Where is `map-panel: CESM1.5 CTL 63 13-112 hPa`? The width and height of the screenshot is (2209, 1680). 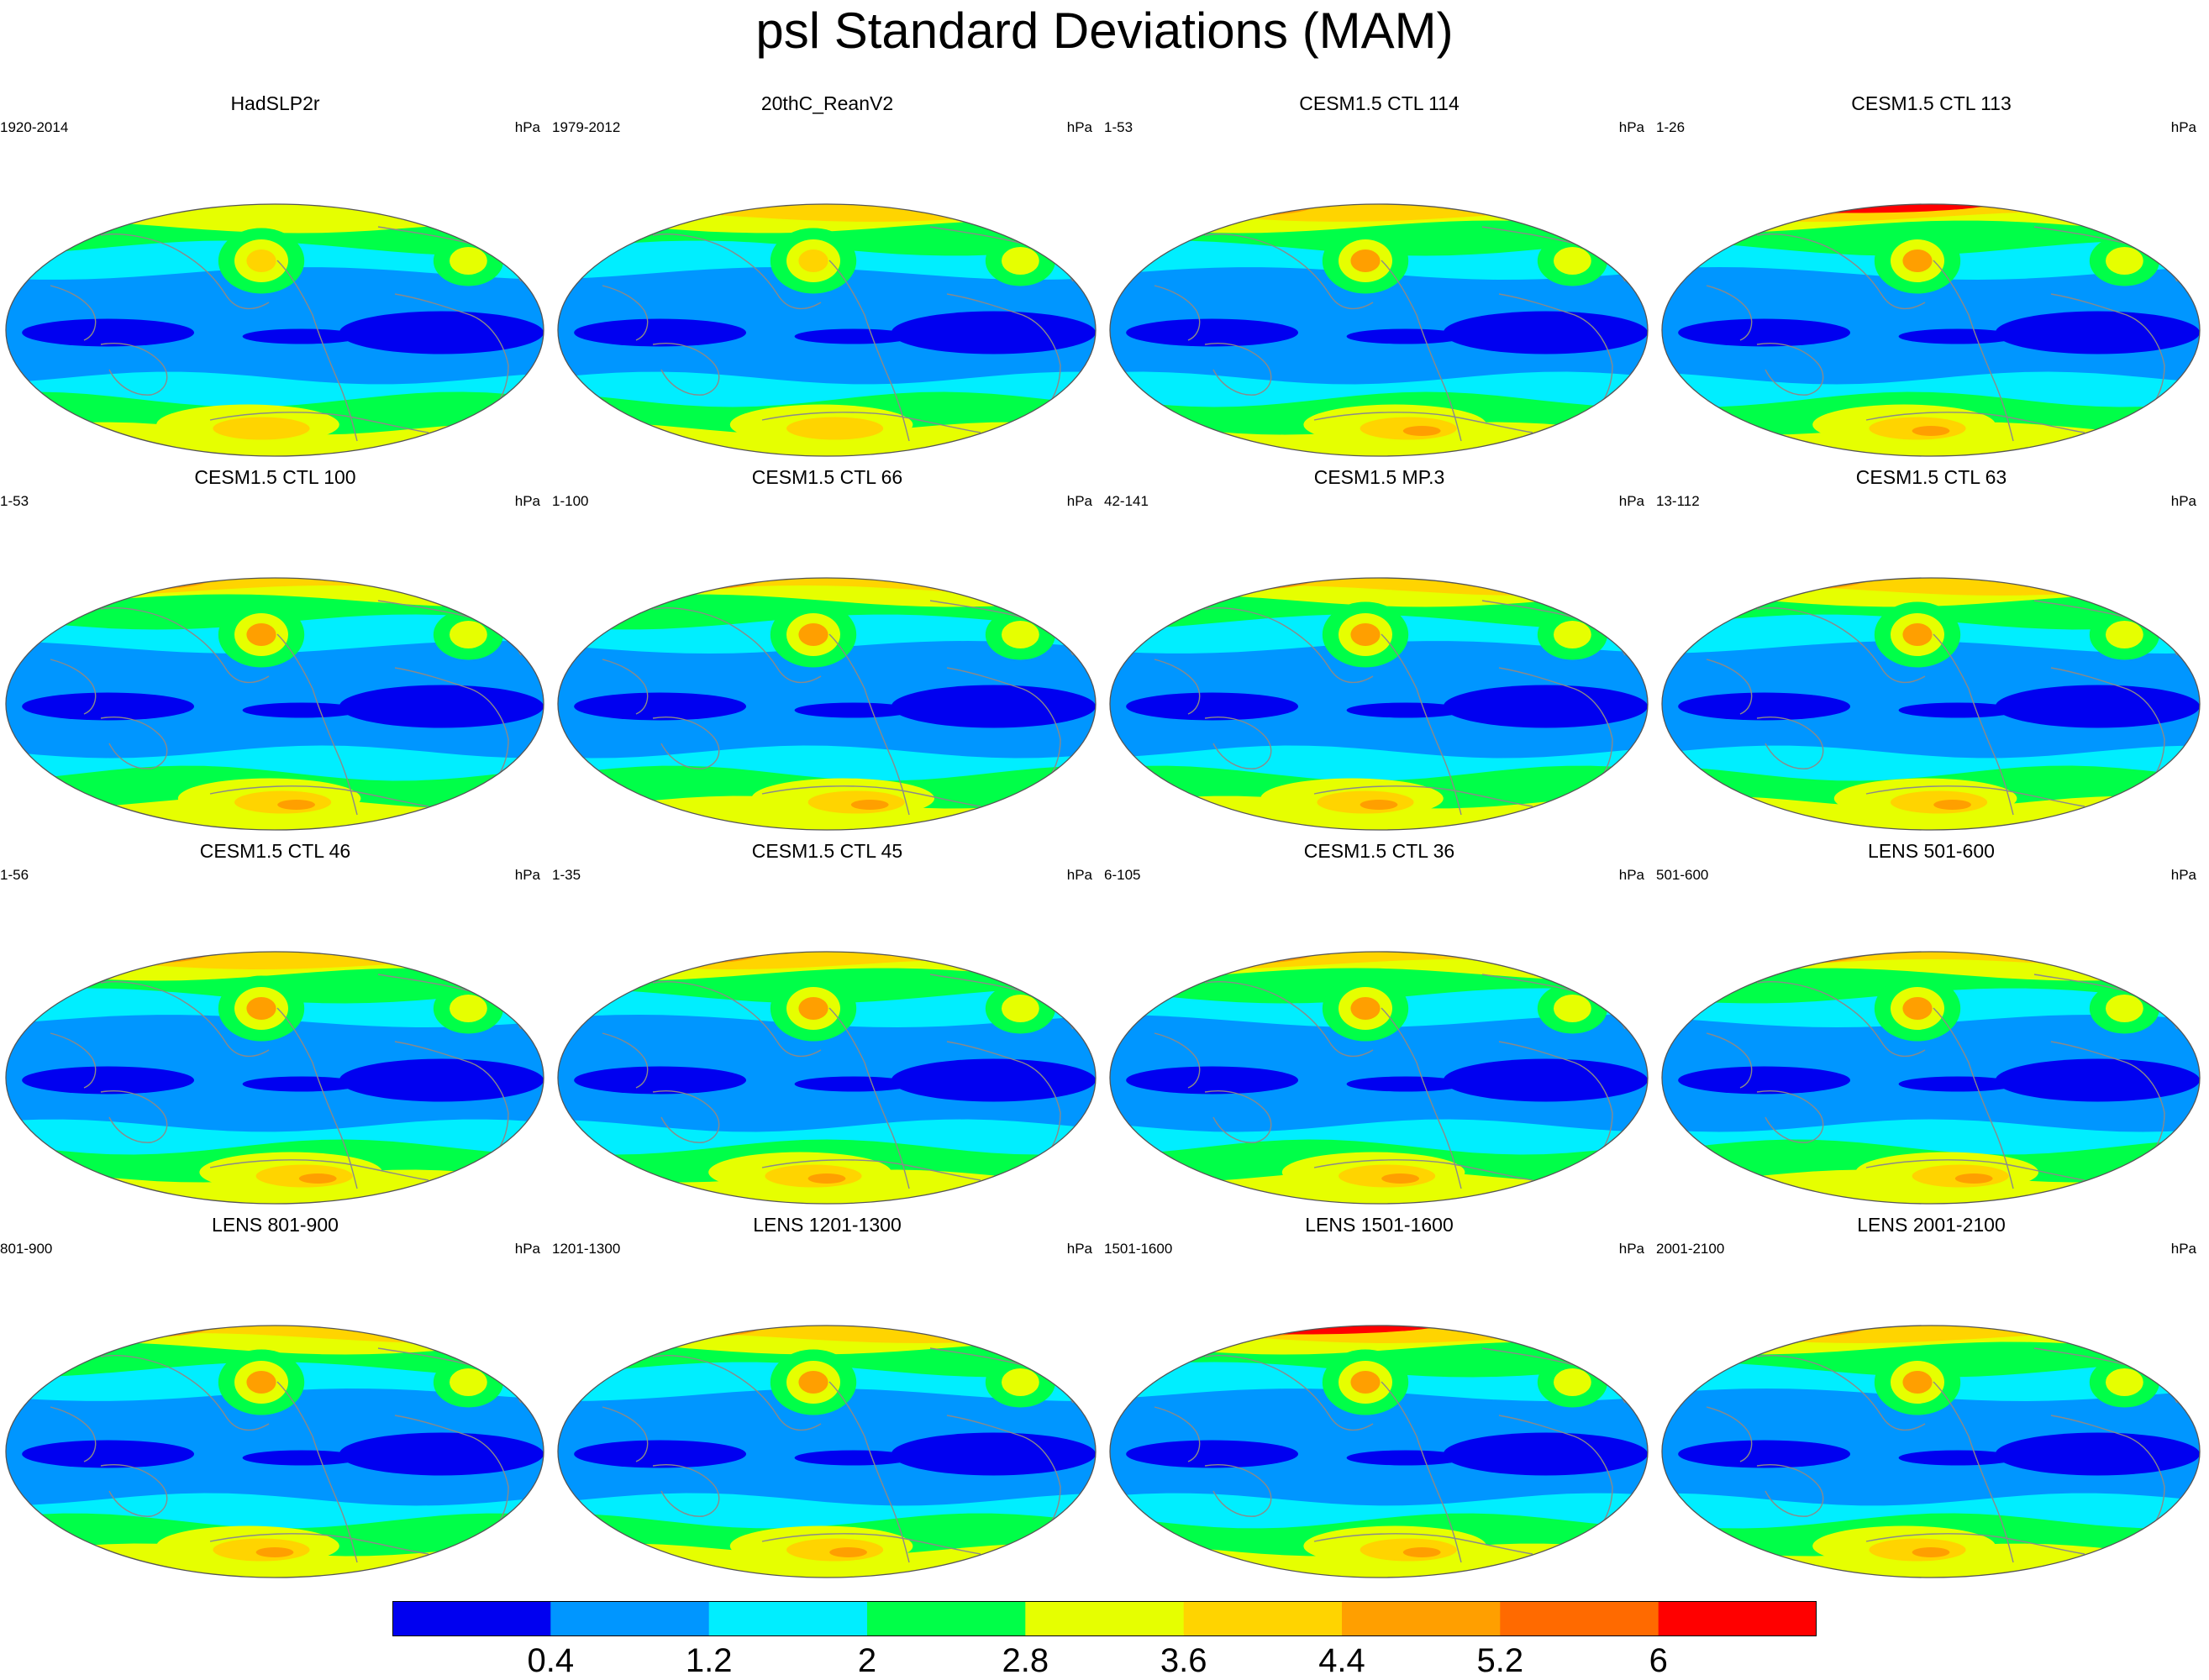 map-panel: CESM1.5 CTL 63 13-112 hPa is located at coordinates (1931, 648).